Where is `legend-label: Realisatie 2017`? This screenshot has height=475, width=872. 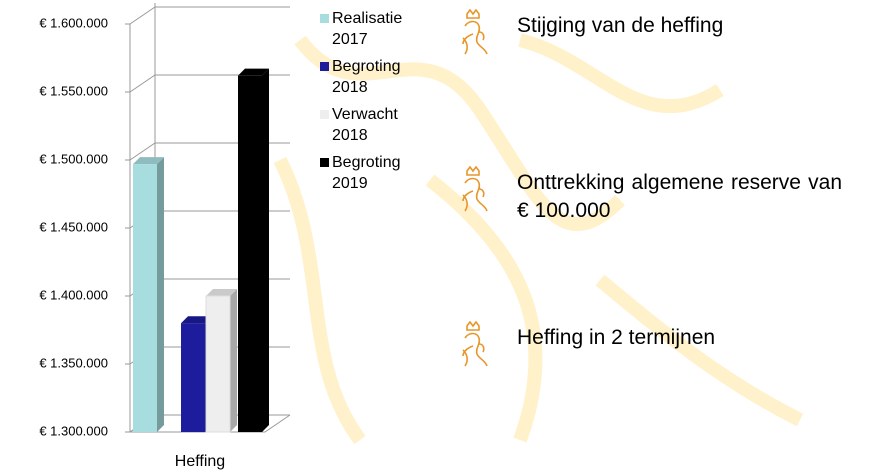 legend-label: Realisatie 2017 is located at coordinates (367, 29).